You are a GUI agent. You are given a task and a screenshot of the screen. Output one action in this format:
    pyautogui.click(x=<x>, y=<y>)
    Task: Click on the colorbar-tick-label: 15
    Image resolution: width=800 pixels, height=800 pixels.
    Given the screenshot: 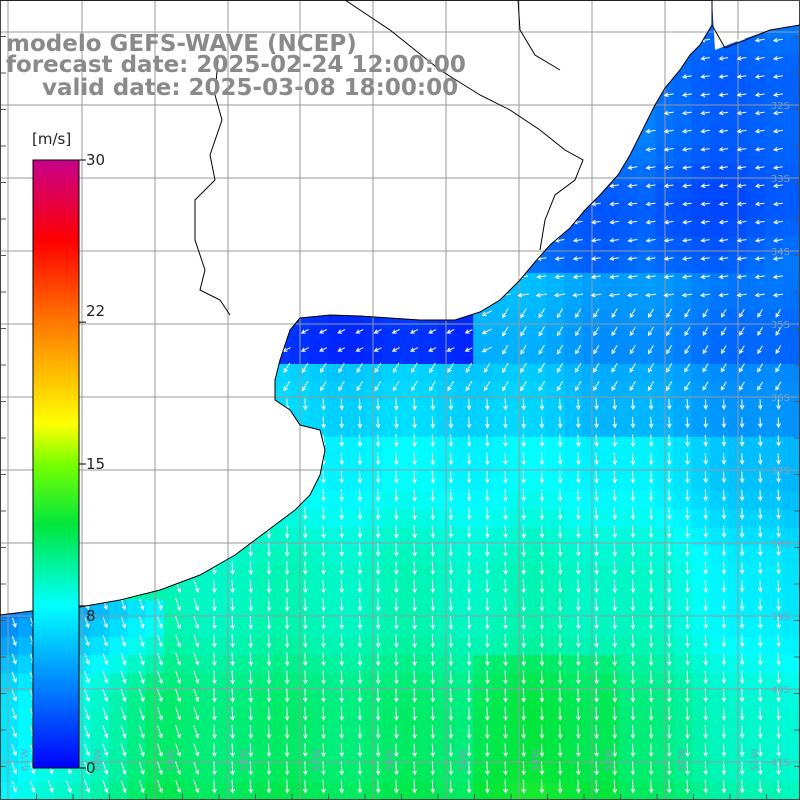 What is the action you would take?
    pyautogui.click(x=96, y=464)
    